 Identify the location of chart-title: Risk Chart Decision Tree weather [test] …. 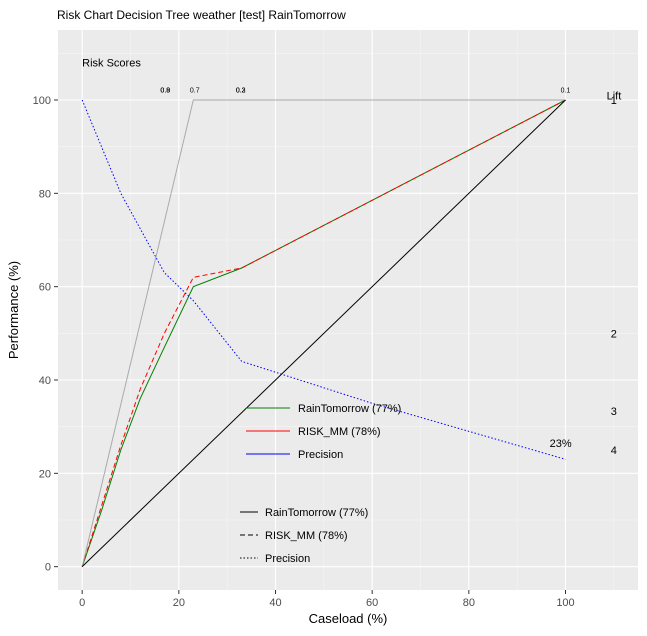
(201, 15).